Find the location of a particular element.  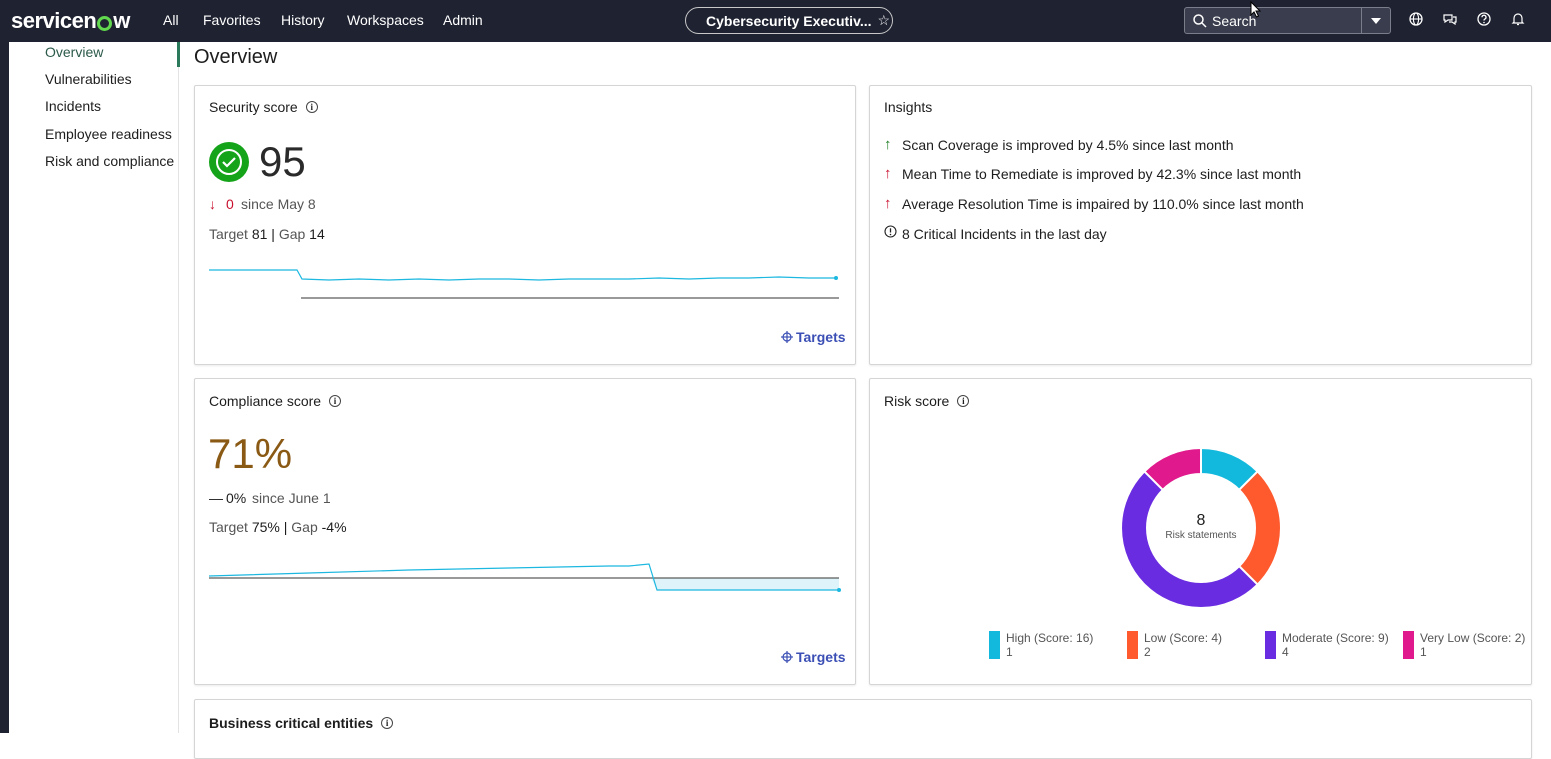

compliance-score-trend-chart is located at coordinates (525, 577).